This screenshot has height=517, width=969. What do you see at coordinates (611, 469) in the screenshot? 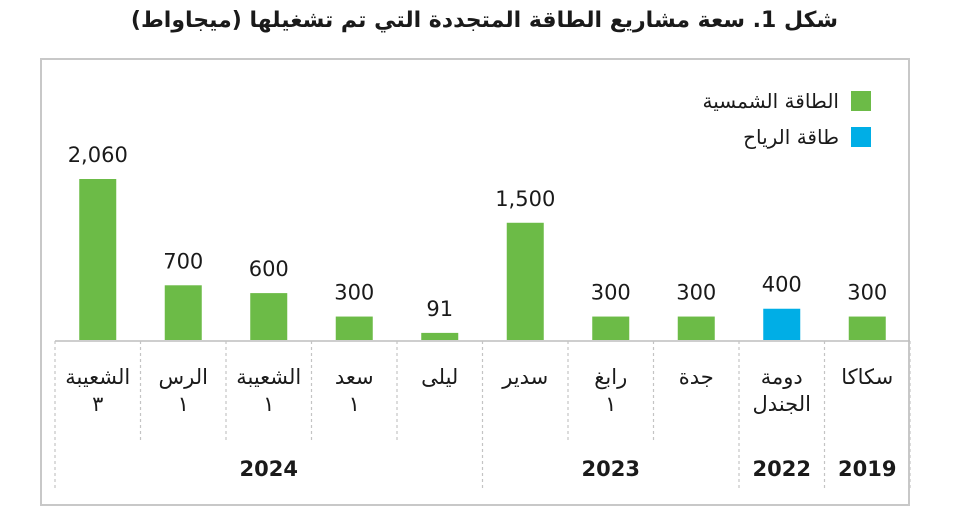
I see `year-label-2023: 2023` at bounding box center [611, 469].